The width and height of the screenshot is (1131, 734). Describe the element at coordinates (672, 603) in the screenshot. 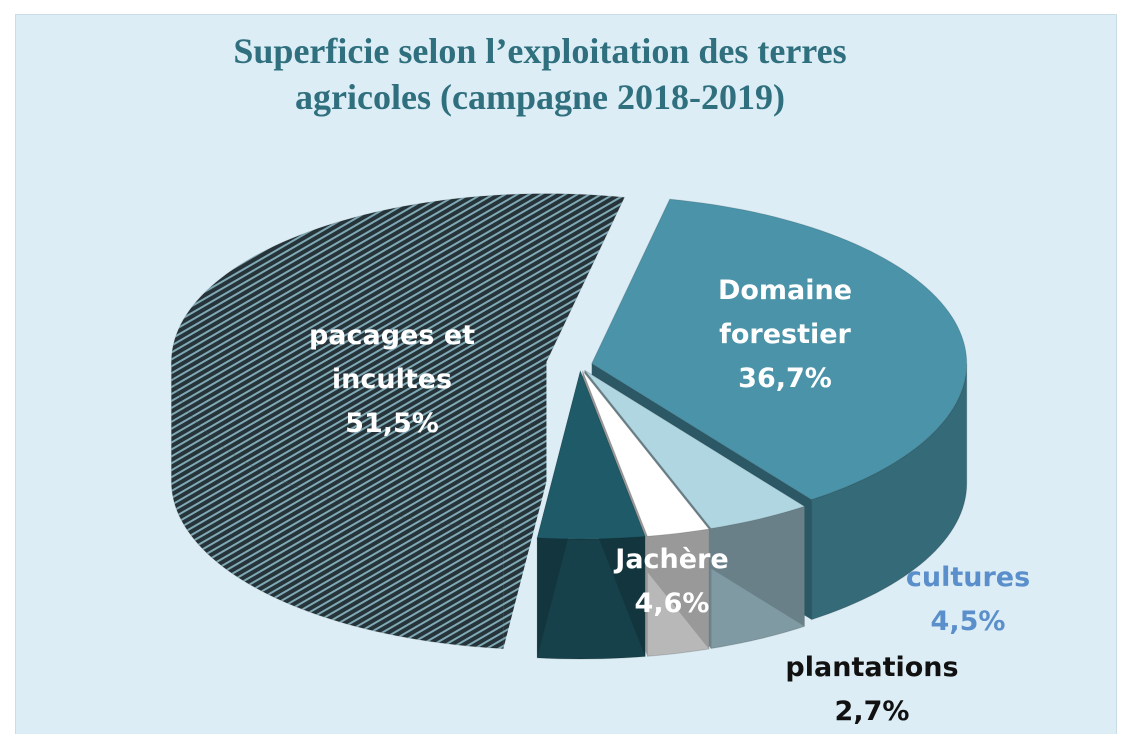

I see `value-label: 4,6%` at that location.